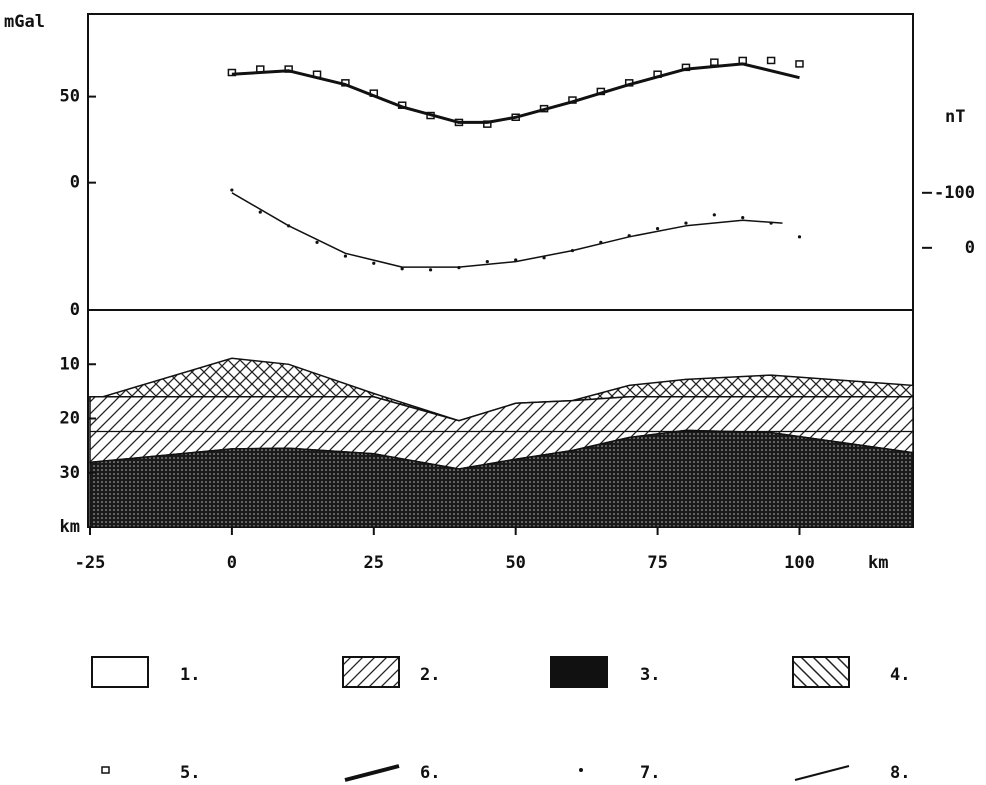 The image size is (986, 785). Describe the element at coordinates (190, 675) in the screenshot. I see `legend-label: 1.` at that location.